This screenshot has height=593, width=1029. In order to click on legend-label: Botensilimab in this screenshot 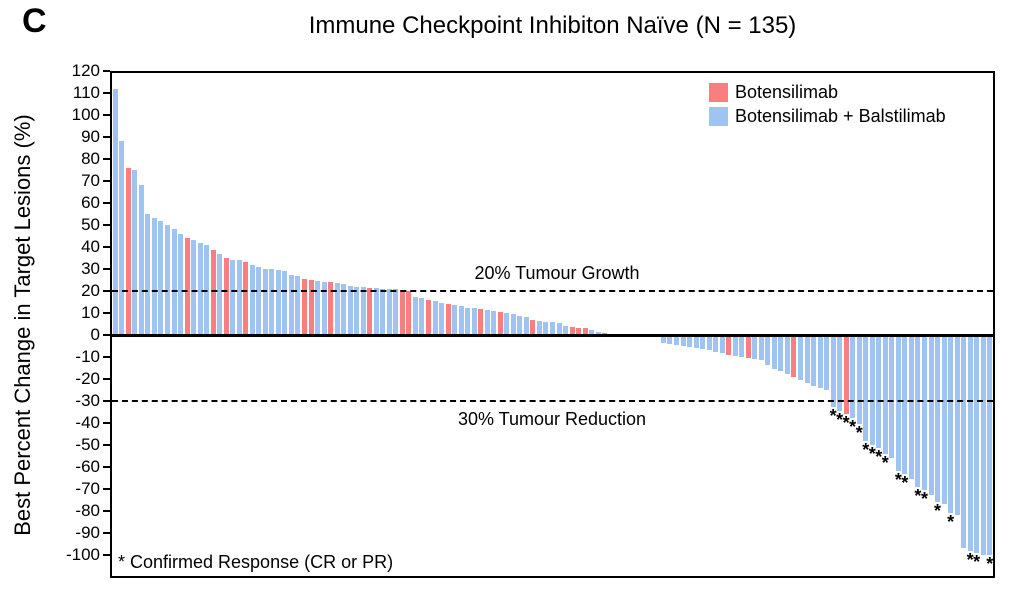, I will do `click(787, 92)`.